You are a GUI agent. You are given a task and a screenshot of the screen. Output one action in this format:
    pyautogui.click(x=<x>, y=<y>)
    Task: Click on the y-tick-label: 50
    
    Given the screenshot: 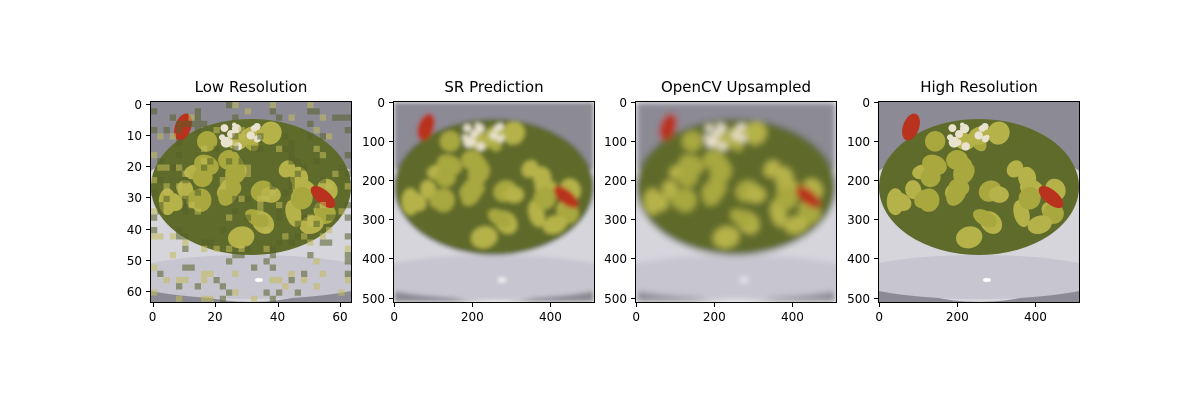 What is the action you would take?
    pyautogui.click(x=134, y=260)
    